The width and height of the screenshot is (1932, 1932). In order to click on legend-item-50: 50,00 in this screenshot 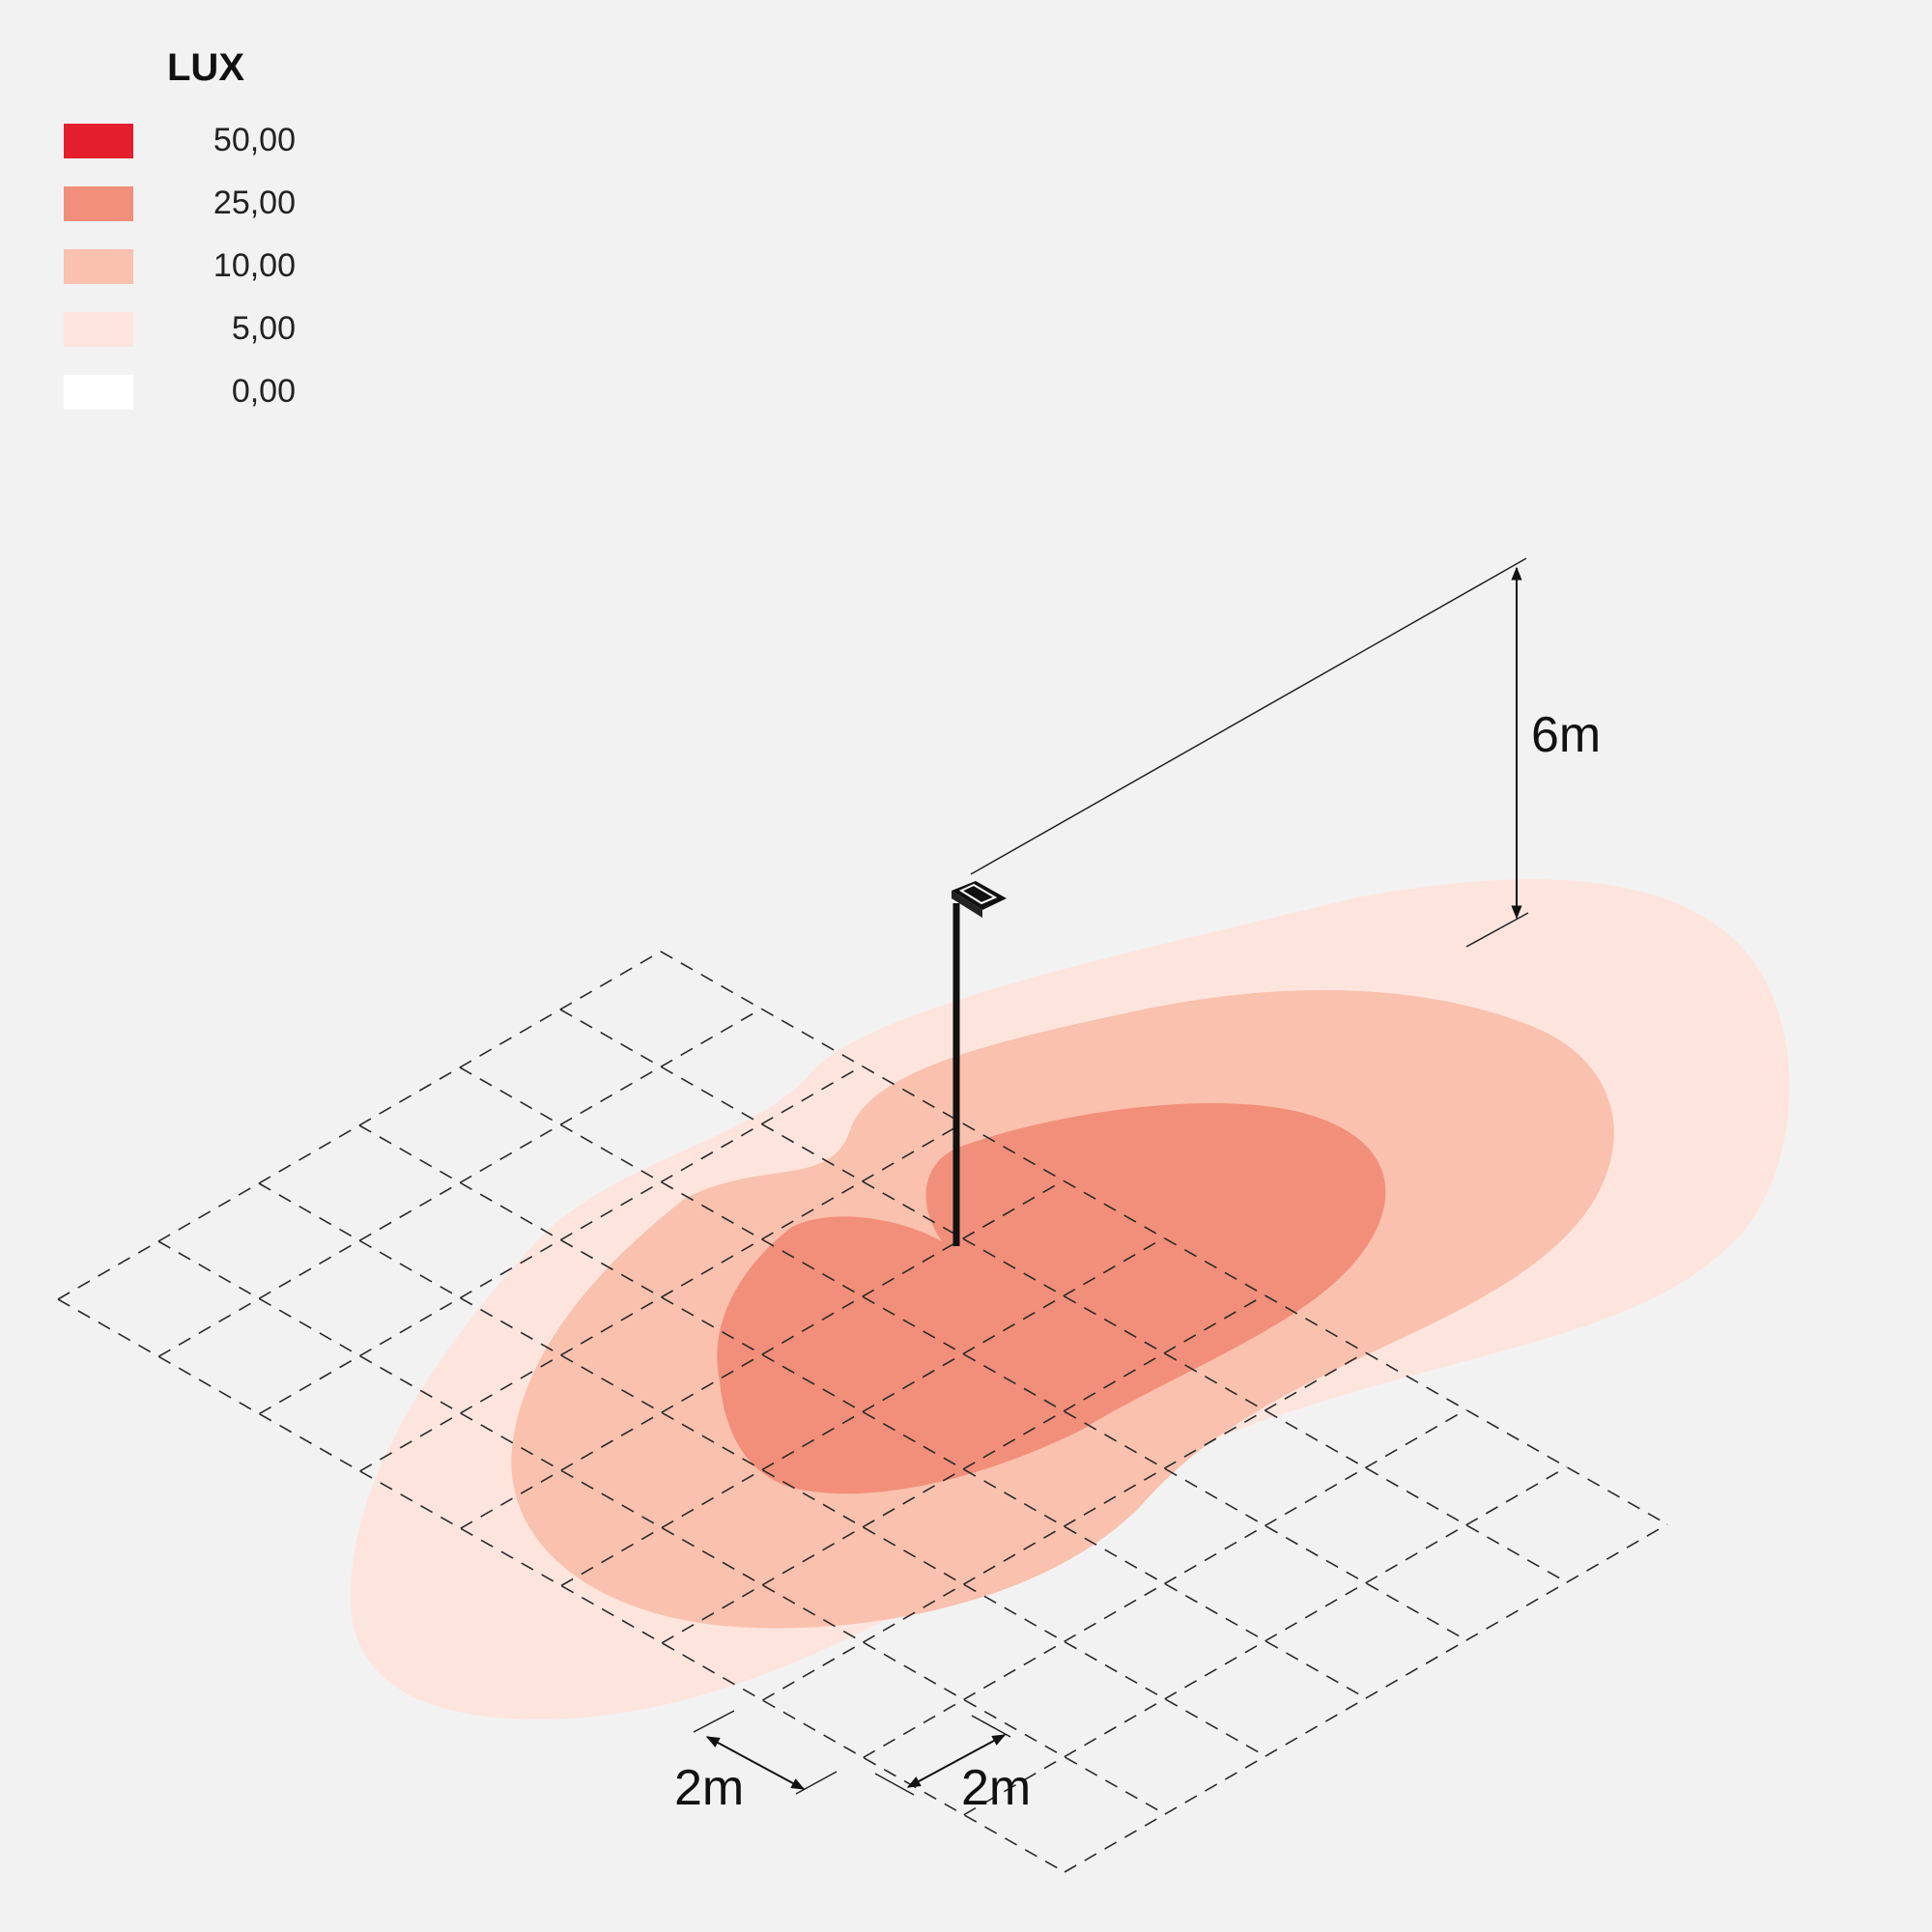, I will do `click(180, 140)`.